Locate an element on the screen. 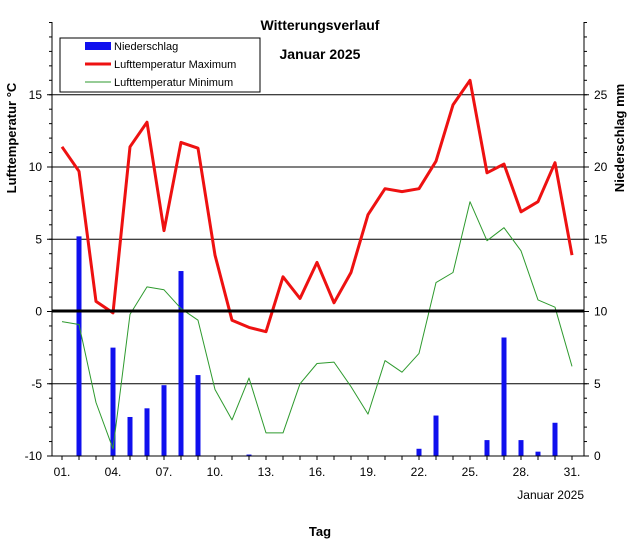  x-tick-label: 28. is located at coordinates (521, 472).